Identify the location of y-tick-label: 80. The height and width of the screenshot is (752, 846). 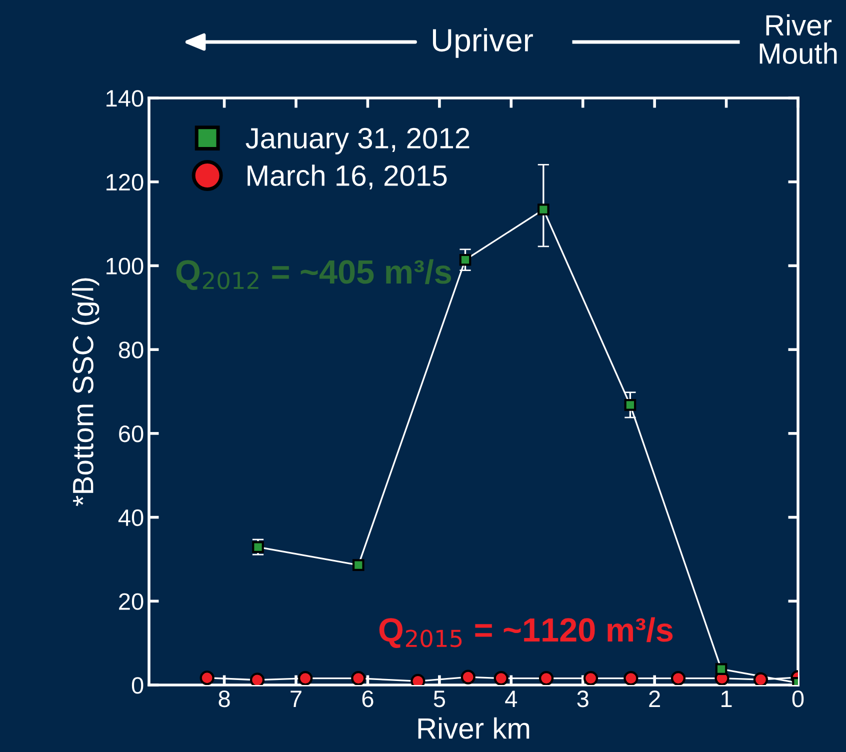
(131, 350).